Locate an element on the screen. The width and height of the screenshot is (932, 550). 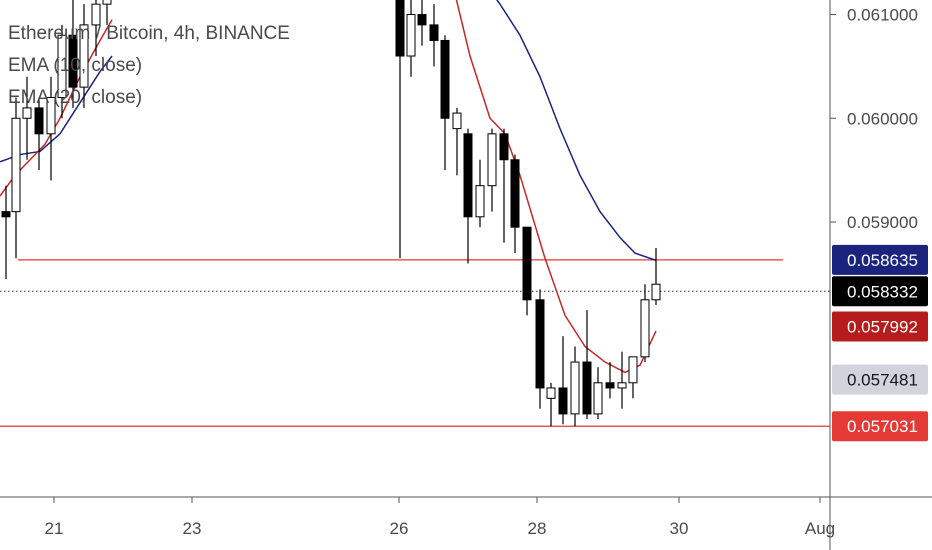
time-tick-label: Aug is located at coordinates (820, 528).